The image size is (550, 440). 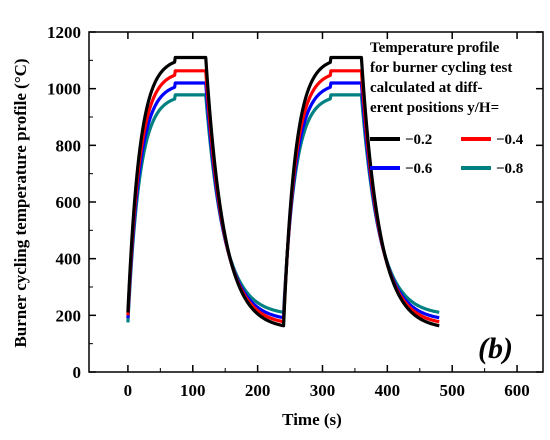 I want to click on legend-label: −0.4, so click(x=510, y=140).